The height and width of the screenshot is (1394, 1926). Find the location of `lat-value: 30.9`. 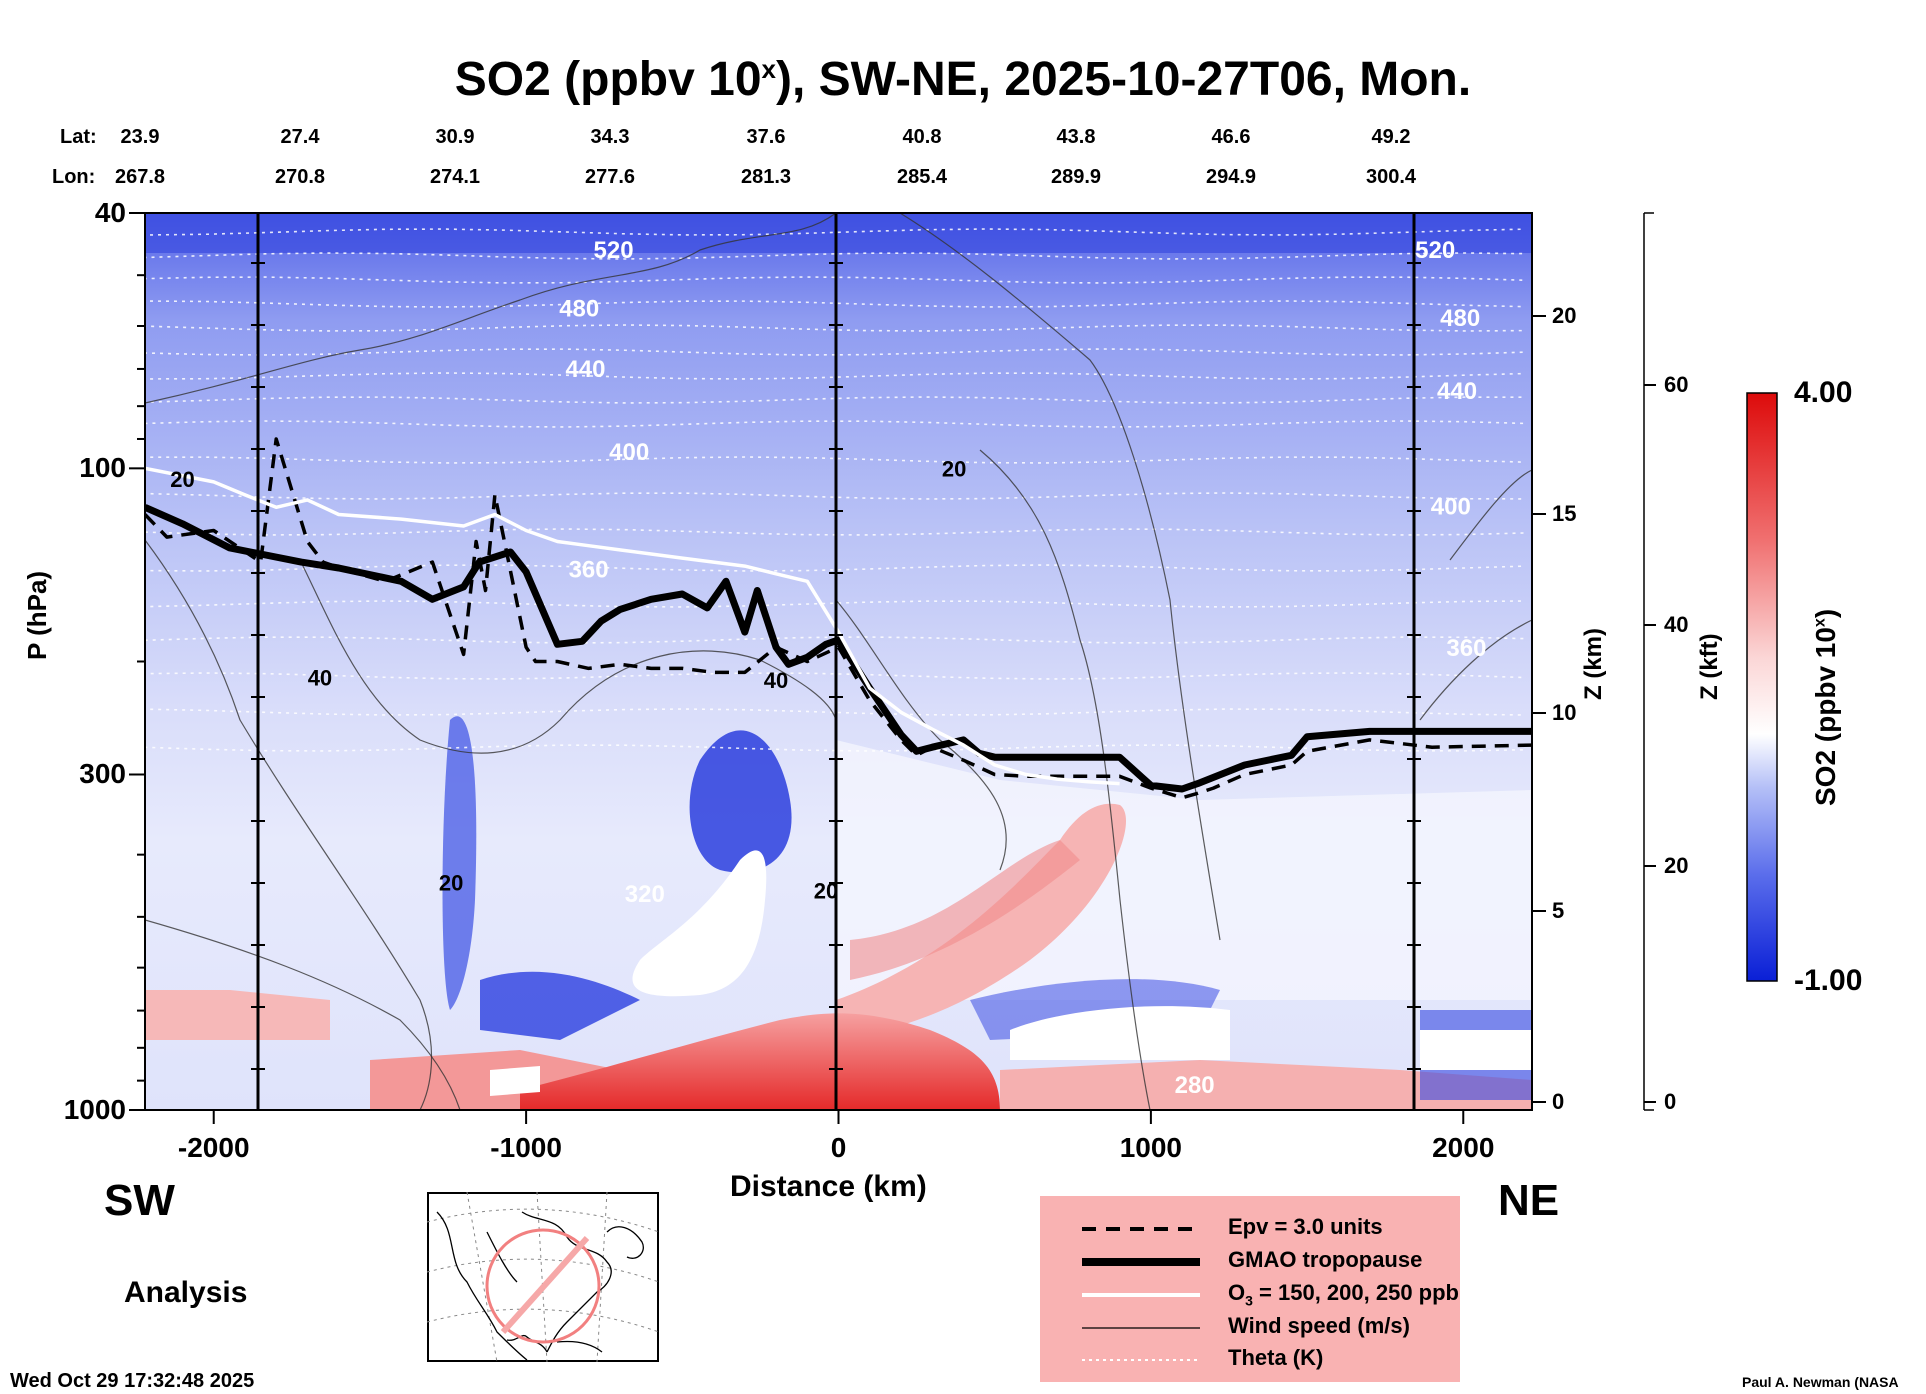

lat-value: 30.9 is located at coordinates (455, 137).